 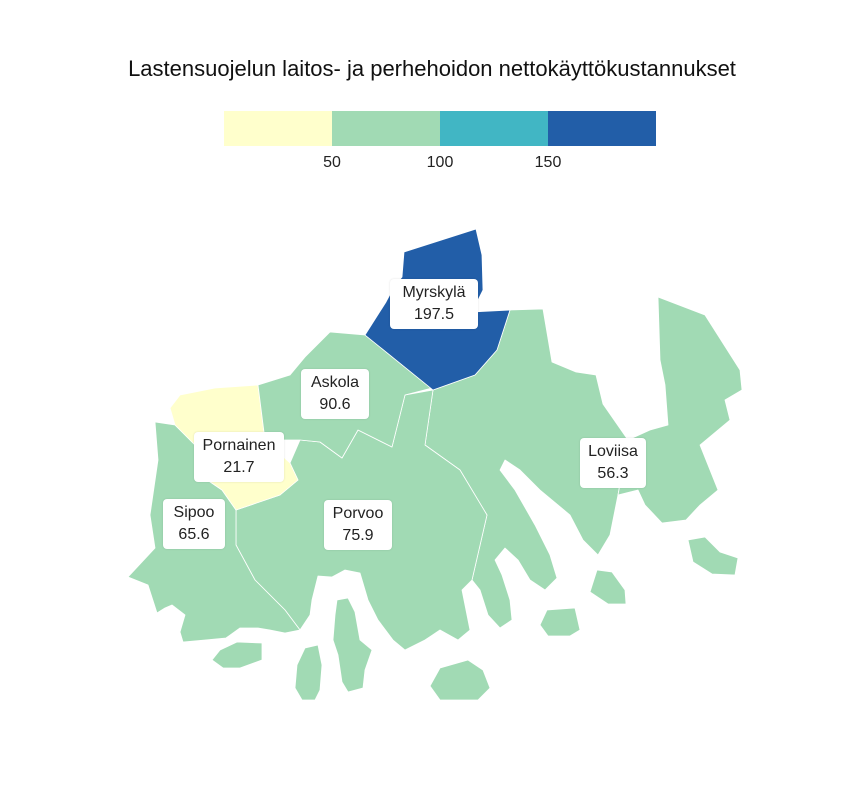 What do you see at coordinates (239, 457) in the screenshot?
I see `label-pornainen: Pornainen 21.7` at bounding box center [239, 457].